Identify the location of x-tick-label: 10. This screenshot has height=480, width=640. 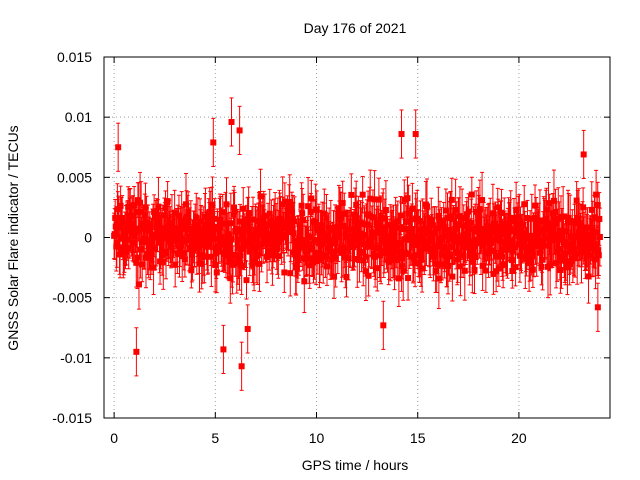
(317, 438).